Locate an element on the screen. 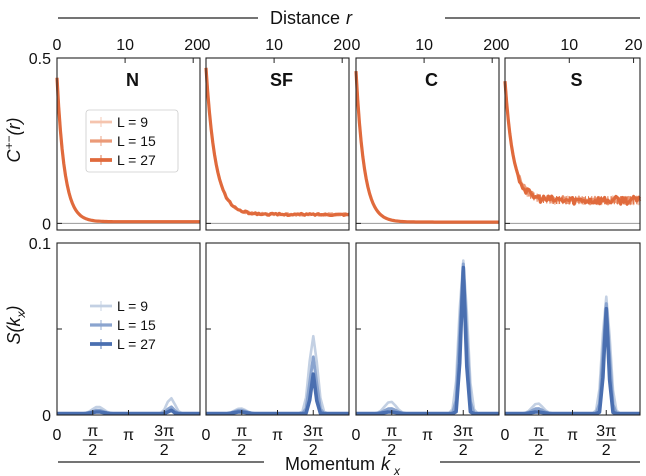 This screenshot has width=646, height=476. bottom-axis-title-text: Momentum is located at coordinates (330, 464).